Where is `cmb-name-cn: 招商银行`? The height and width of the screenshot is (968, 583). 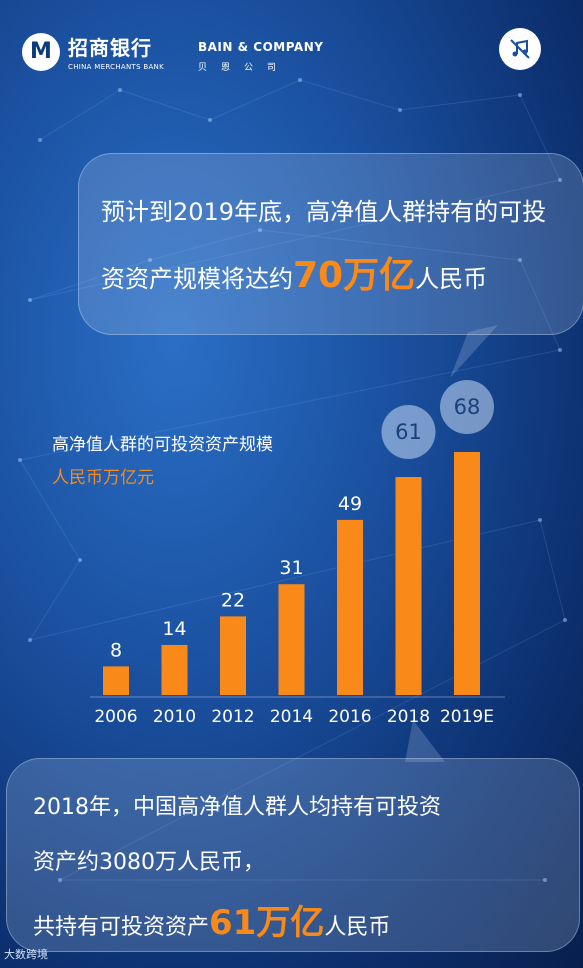 cmb-name-cn: 招商银行 is located at coordinates (110, 48).